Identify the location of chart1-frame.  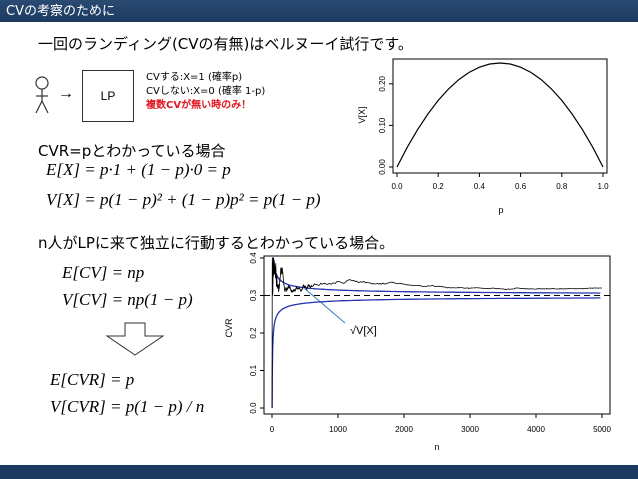
(500, 116).